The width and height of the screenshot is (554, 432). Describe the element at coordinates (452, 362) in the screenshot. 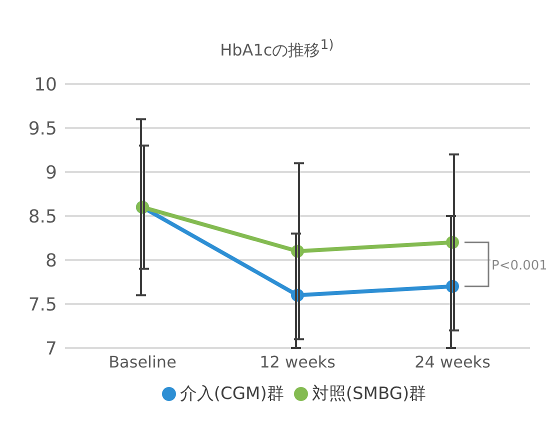

I see `x-tick-label: 24 weeks` at that location.